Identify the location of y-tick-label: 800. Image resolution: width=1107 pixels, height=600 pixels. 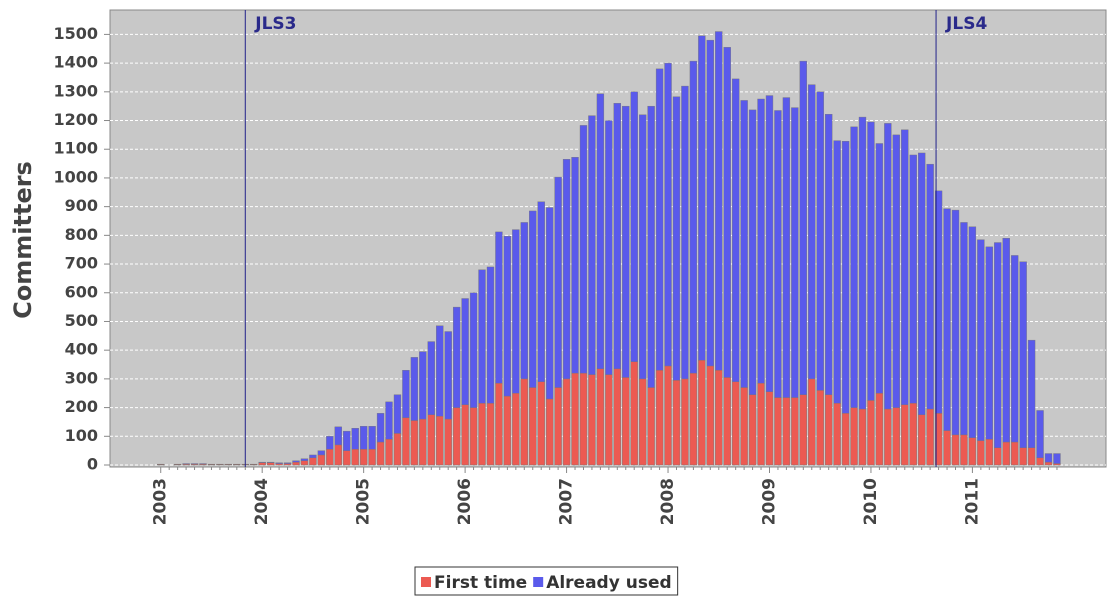
(81, 234).